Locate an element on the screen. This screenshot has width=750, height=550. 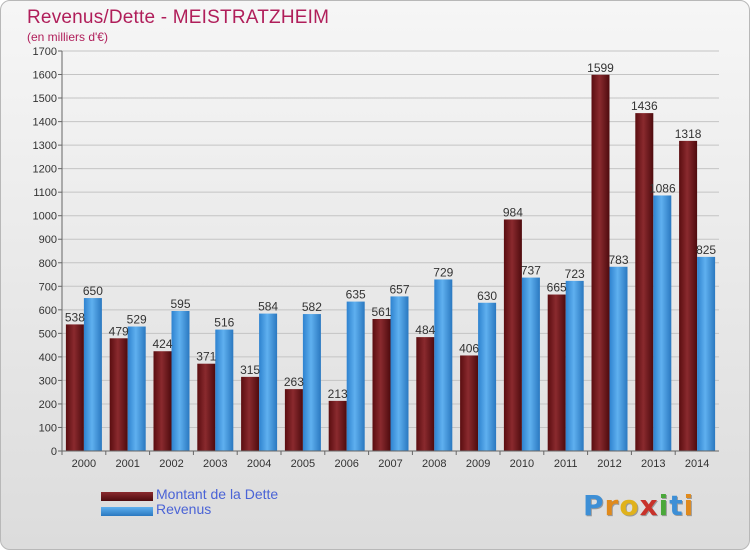
y-tick-label: 0 is located at coordinates (54, 452).